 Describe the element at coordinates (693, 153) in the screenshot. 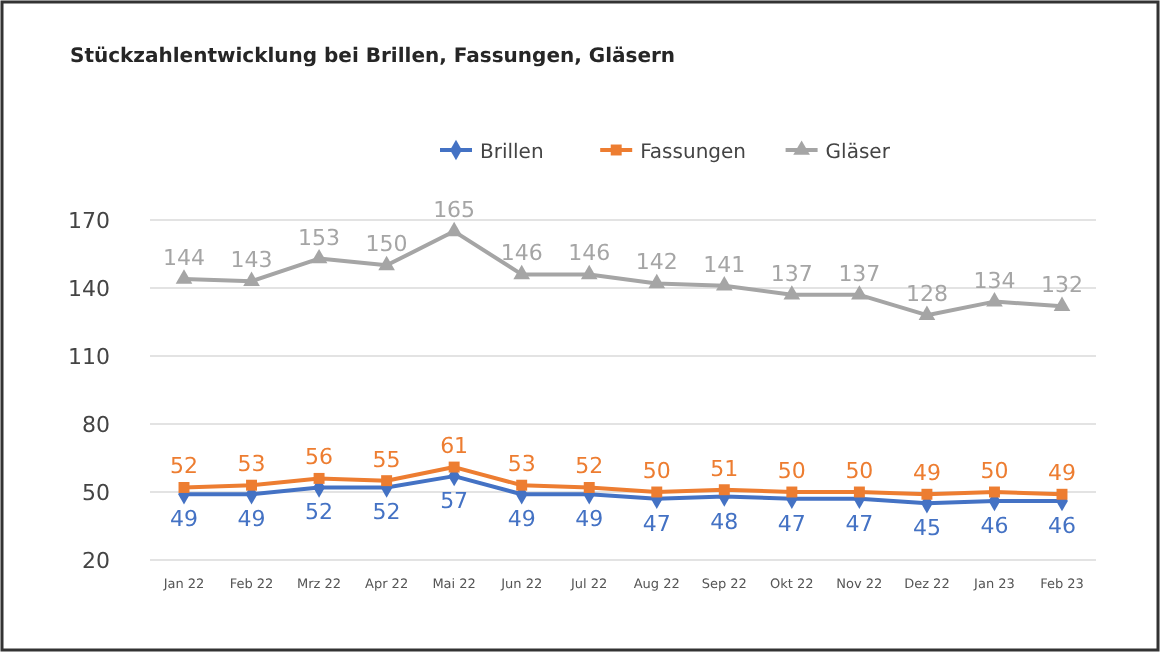

I see `legend-label: Fassungen` at that location.